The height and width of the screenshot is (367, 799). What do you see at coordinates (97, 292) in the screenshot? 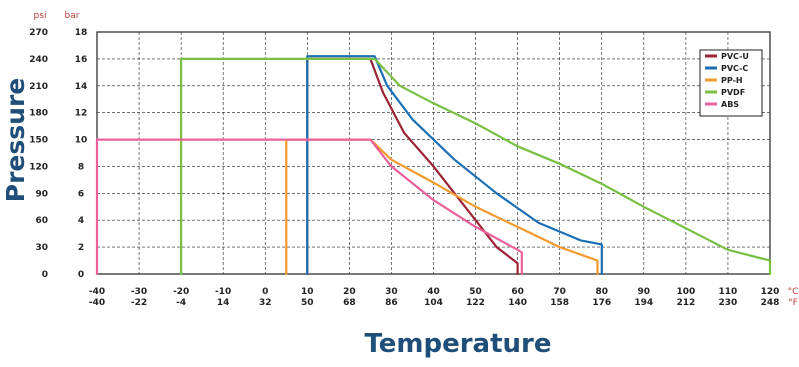
I see `x-tick-label-c: -40` at bounding box center [97, 292].